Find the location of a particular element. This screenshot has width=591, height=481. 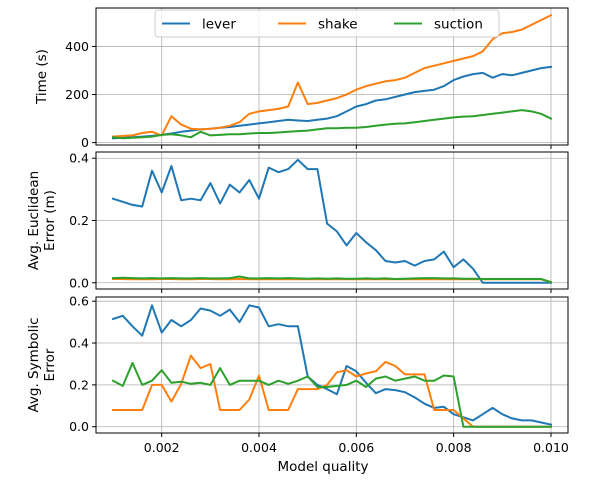

legend-label-shake: shake is located at coordinates (338, 25).